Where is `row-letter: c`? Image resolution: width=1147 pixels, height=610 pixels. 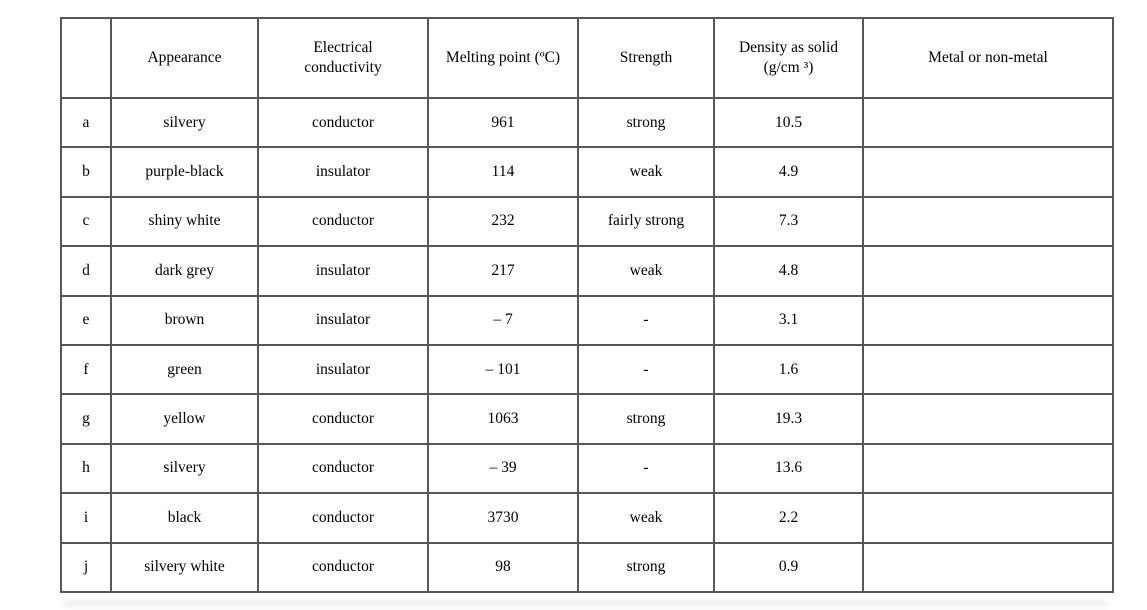 row-letter: c is located at coordinates (86, 221).